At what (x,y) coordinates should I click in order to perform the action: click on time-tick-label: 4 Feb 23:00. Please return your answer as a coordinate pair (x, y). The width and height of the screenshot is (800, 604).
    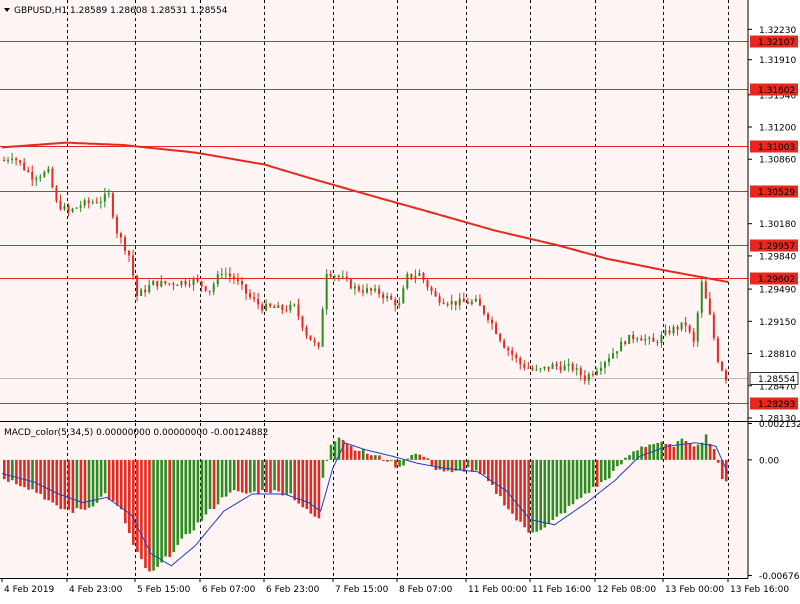
    Looking at the image, I should click on (96, 590).